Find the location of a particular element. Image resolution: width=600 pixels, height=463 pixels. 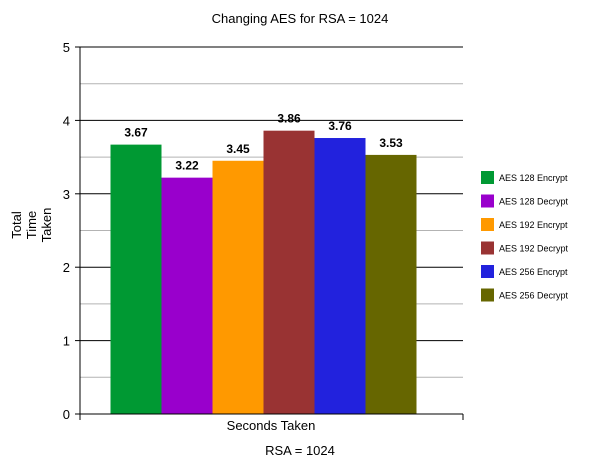

bar-aes-256-encrypt is located at coordinates (340, 276).